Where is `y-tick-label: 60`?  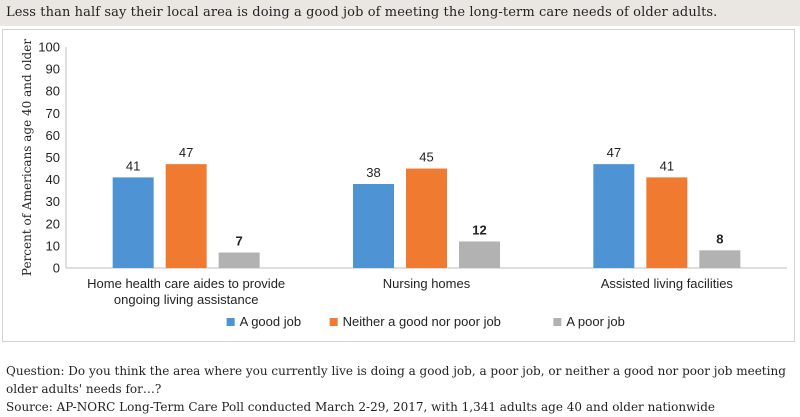
y-tick-label: 60 is located at coordinates (53, 135).